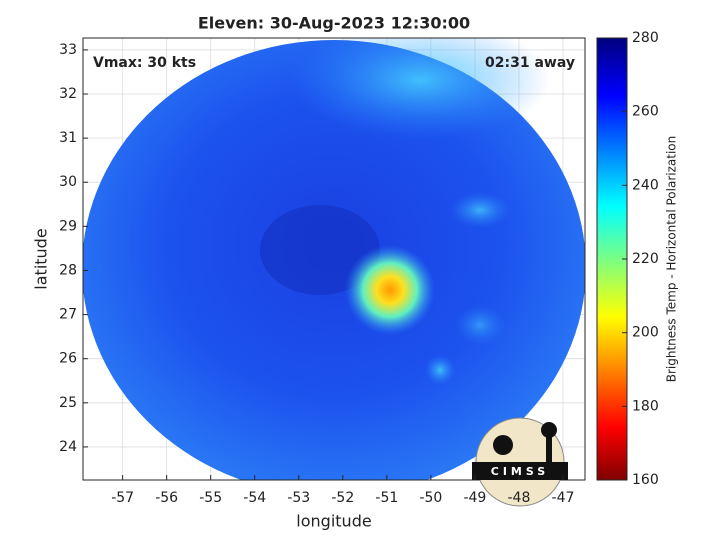 The width and height of the screenshot is (720, 540). I want to click on x-tick-label: -47, so click(563, 498).